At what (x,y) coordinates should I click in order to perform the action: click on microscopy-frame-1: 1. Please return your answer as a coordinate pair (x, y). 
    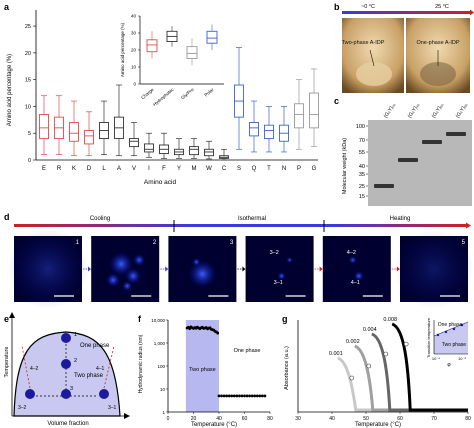
    Looking at the image, I should click on (48, 269).